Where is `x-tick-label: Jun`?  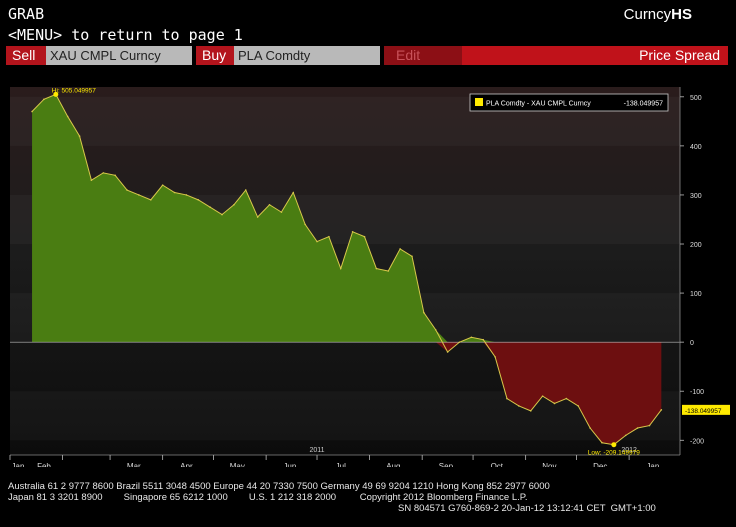 x-tick-label: Jun is located at coordinates (289, 464).